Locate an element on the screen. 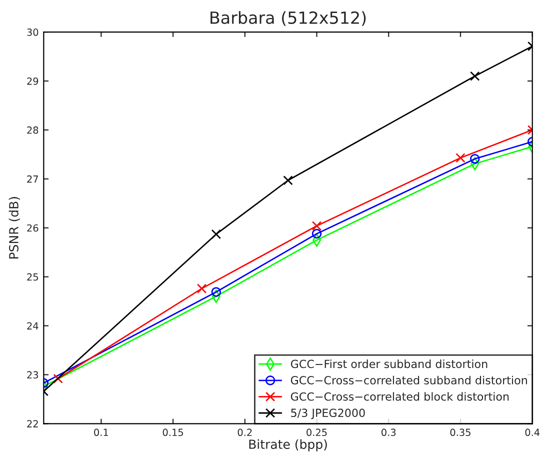 This screenshot has height=458, width=546. y-tick-label: 27 is located at coordinates (32, 179).